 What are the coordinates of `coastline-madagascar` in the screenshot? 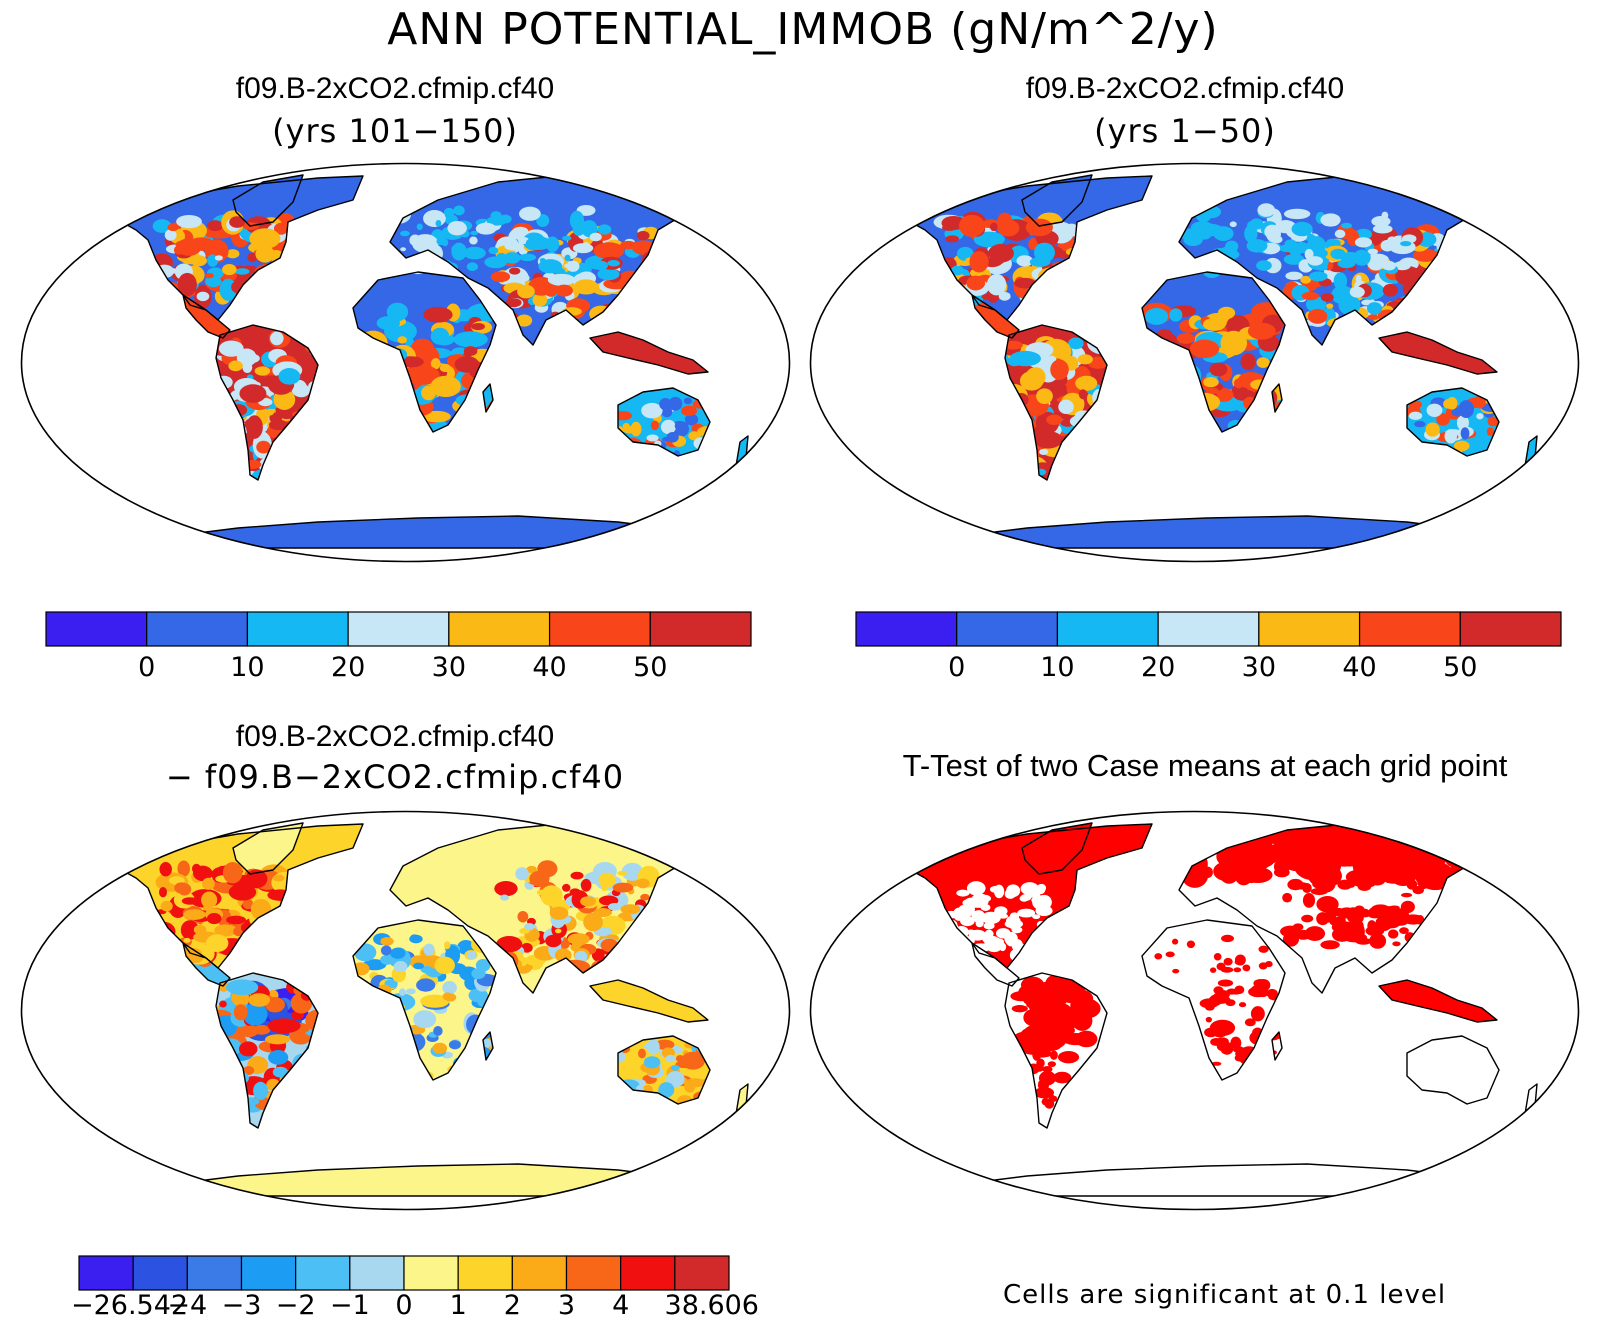 It's located at (1277, 1046).